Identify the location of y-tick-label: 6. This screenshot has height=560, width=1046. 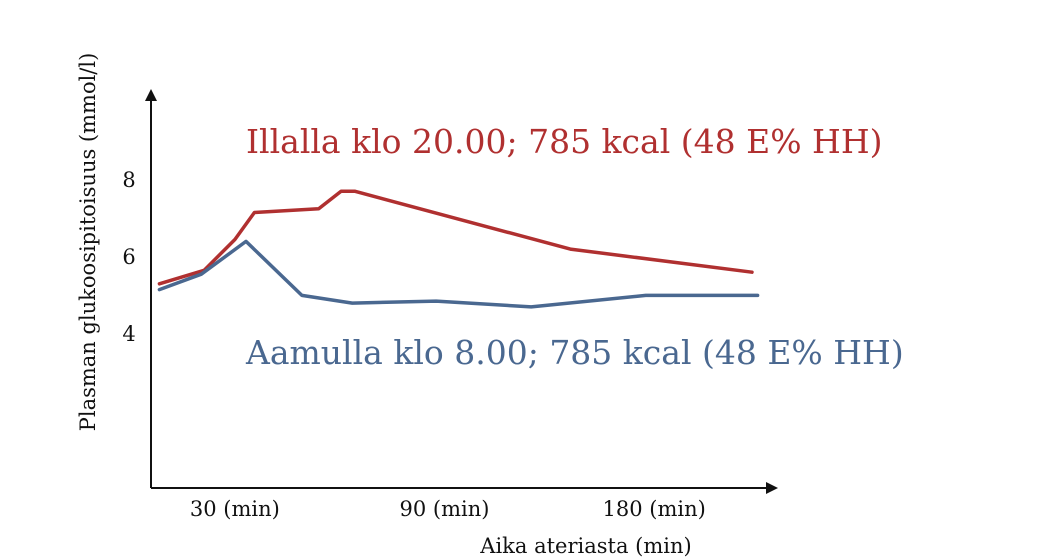
(128, 257).